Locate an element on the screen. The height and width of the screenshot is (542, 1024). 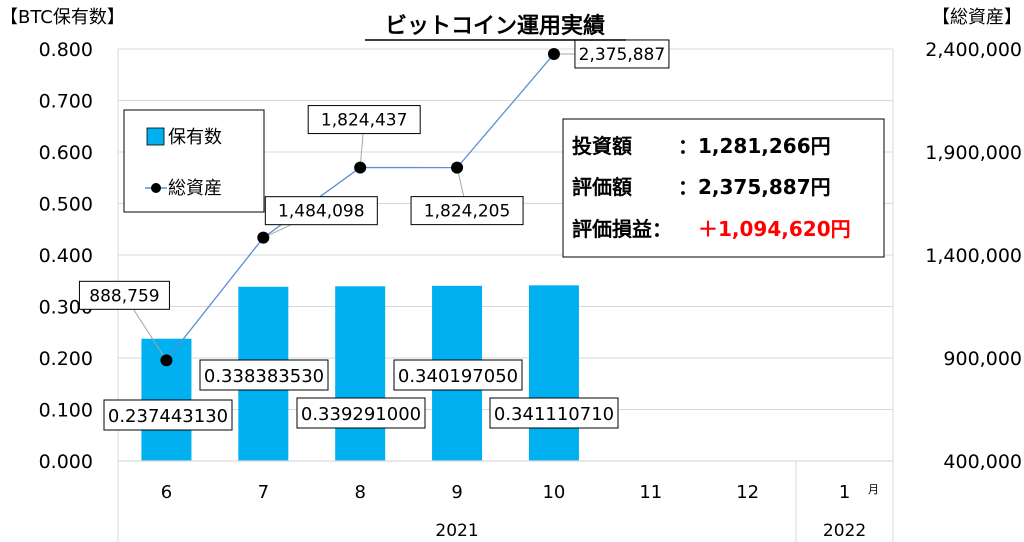
x-tick-label: 12 is located at coordinates (747, 492).